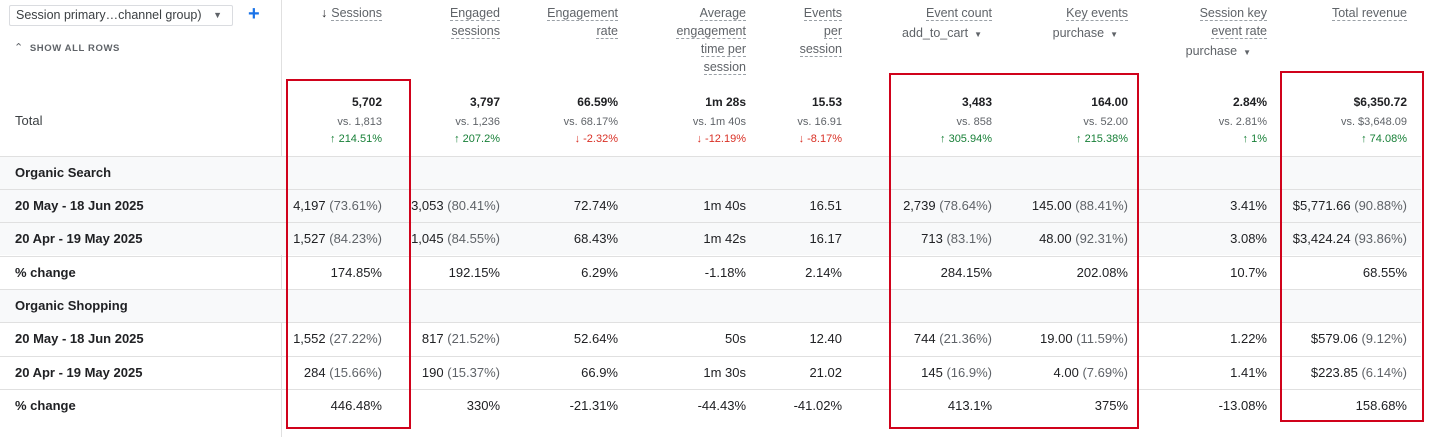 Image resolution: width=1431 pixels, height=437 pixels. I want to click on total-value: 66.59%, so click(597, 102).